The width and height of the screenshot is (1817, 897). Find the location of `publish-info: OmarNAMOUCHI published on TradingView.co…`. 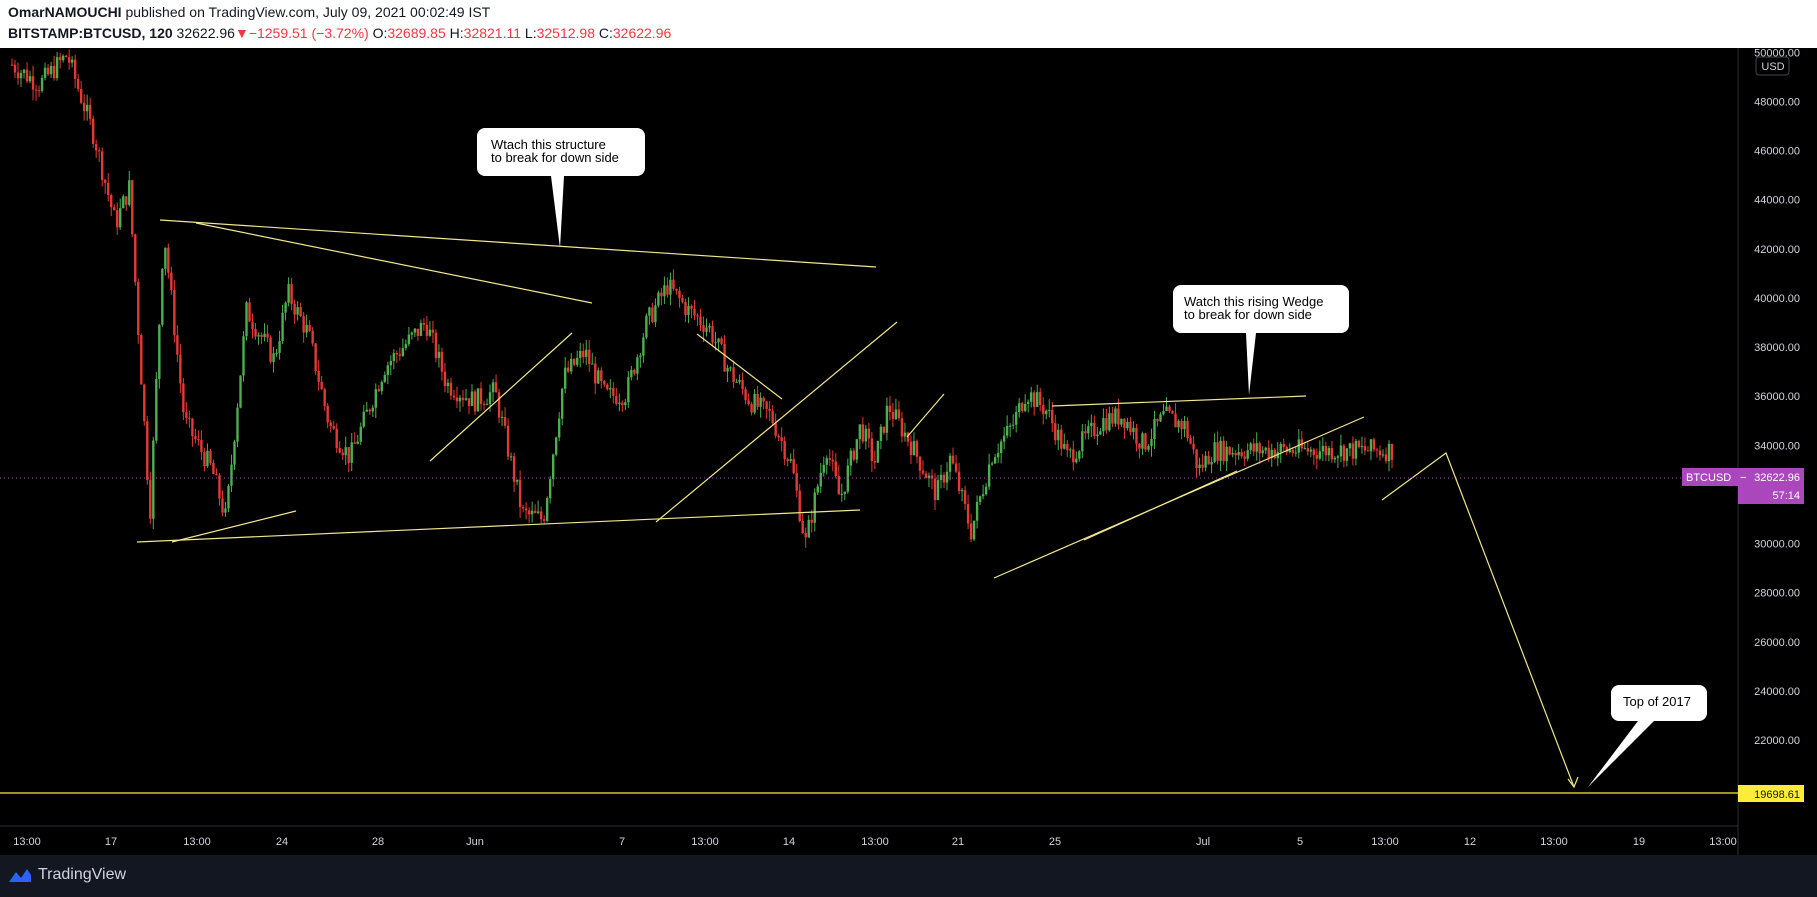

publish-info: OmarNAMOUCHI published on TradingView.co… is located at coordinates (249, 12).